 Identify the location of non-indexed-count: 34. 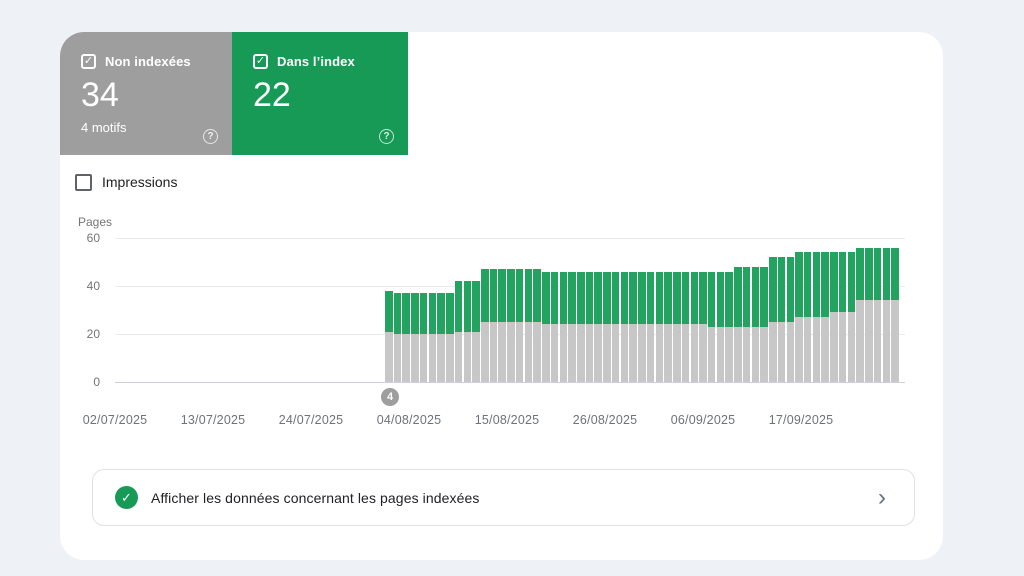
(100, 95).